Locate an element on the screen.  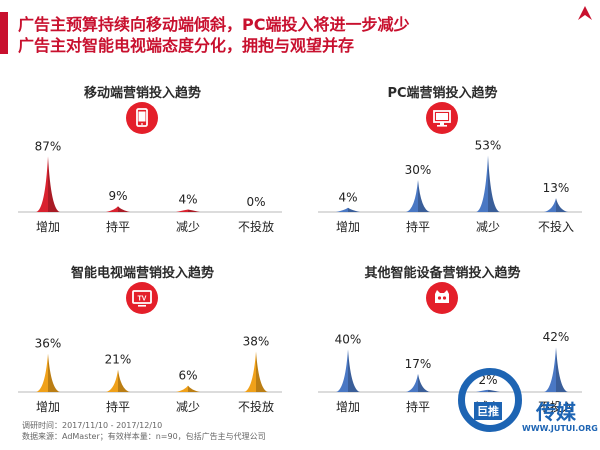
value-label: 0% is located at coordinates (255, 202).